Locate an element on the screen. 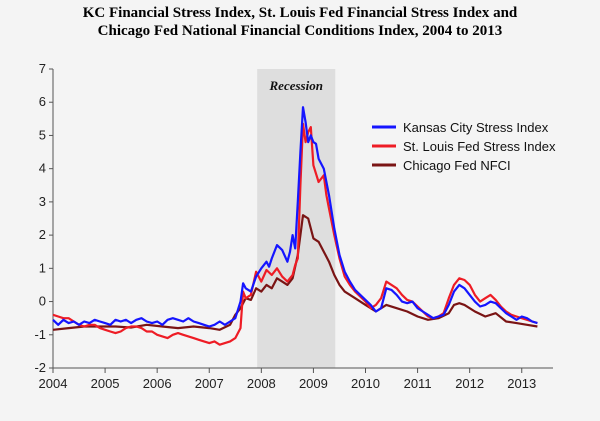 Image resolution: width=600 pixels, height=421 pixels. legend-label: St. Louis Fed Stress Index is located at coordinates (479, 146).